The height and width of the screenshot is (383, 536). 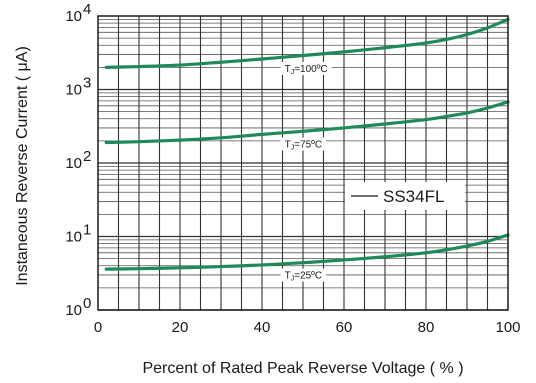 I want to click on y-tick-exponent: 2, so click(x=87, y=156).